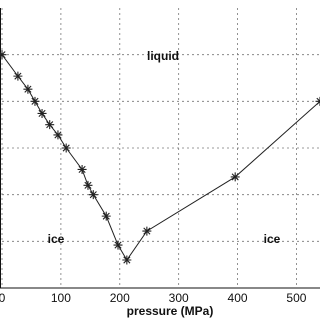 The image size is (320, 320). I want to click on x-axis-label: pressure (MPa), so click(170, 311).